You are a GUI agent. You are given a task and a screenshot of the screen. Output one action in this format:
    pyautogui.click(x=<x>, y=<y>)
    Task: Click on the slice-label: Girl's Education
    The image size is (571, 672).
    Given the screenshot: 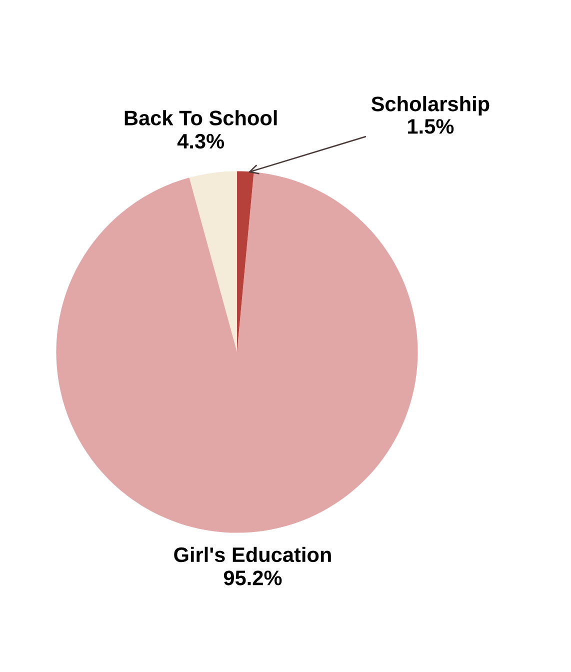 What is the action you would take?
    pyautogui.click(x=252, y=554)
    